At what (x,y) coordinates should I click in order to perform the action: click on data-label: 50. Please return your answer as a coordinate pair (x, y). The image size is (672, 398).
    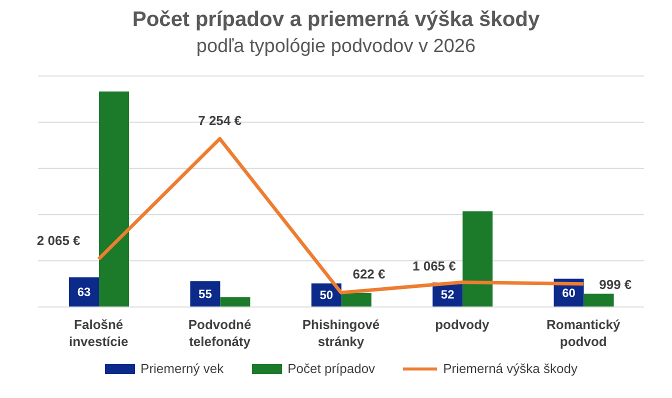
    Looking at the image, I should click on (327, 295).